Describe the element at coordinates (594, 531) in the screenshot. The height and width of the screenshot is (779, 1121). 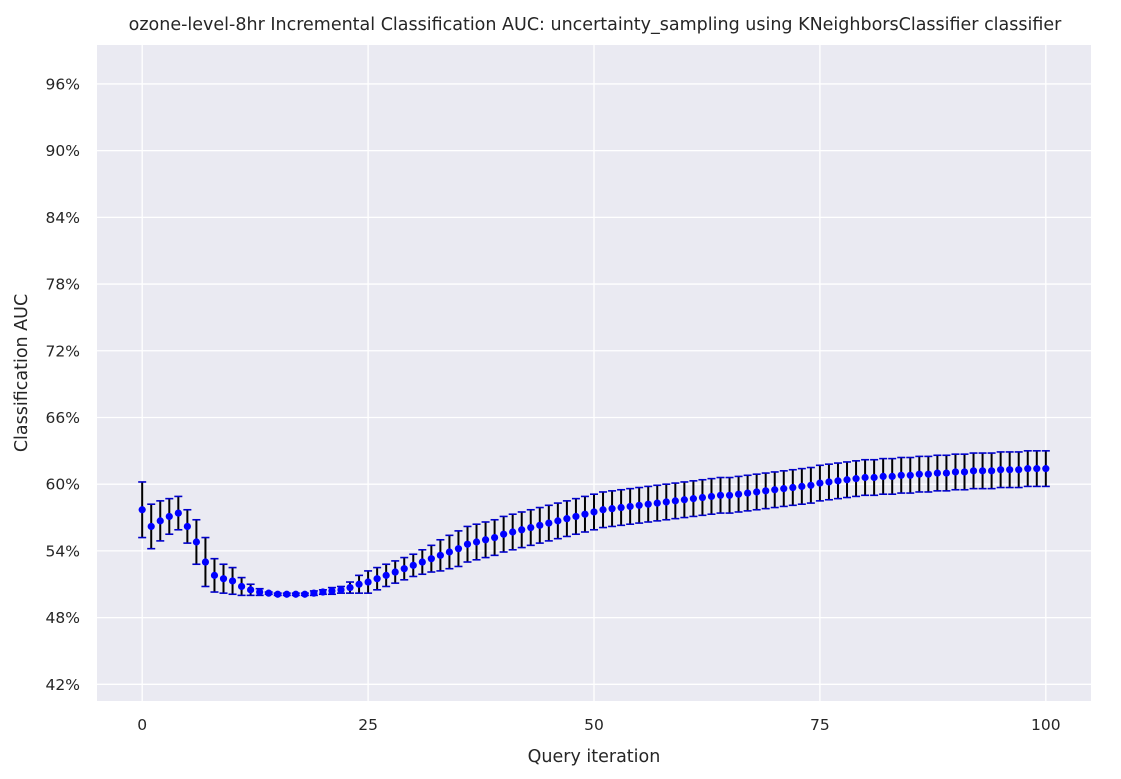
I see `data-points` at that location.